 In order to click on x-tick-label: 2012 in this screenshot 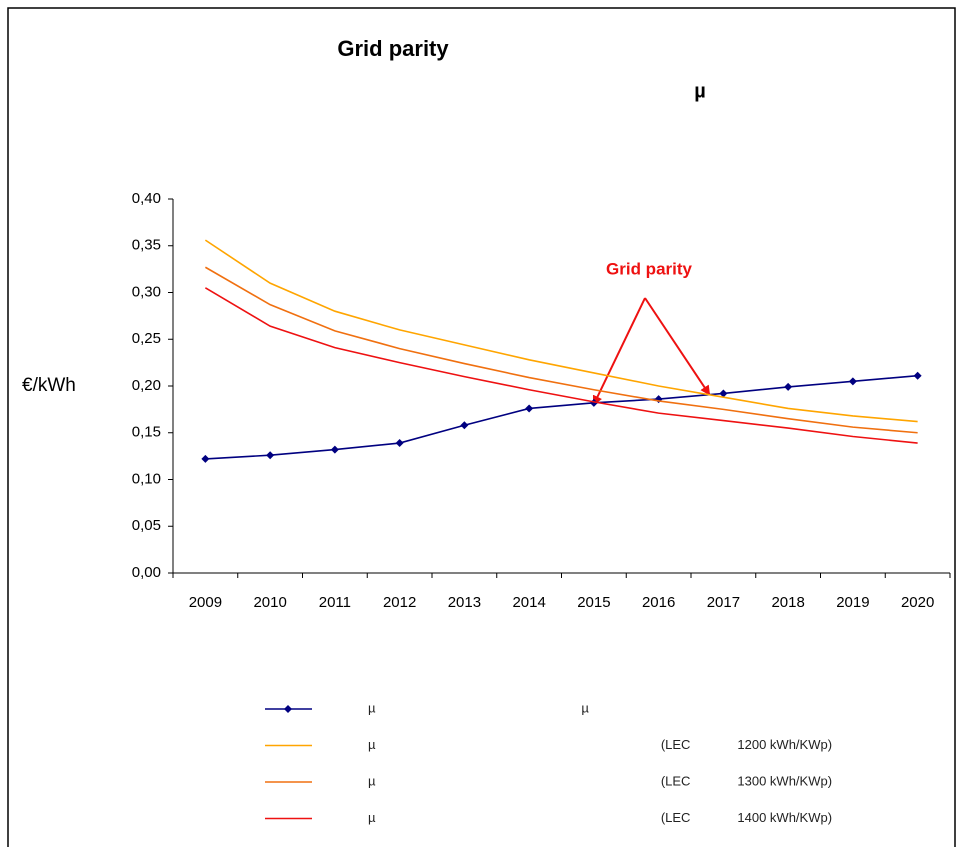, I will do `click(399, 602)`.